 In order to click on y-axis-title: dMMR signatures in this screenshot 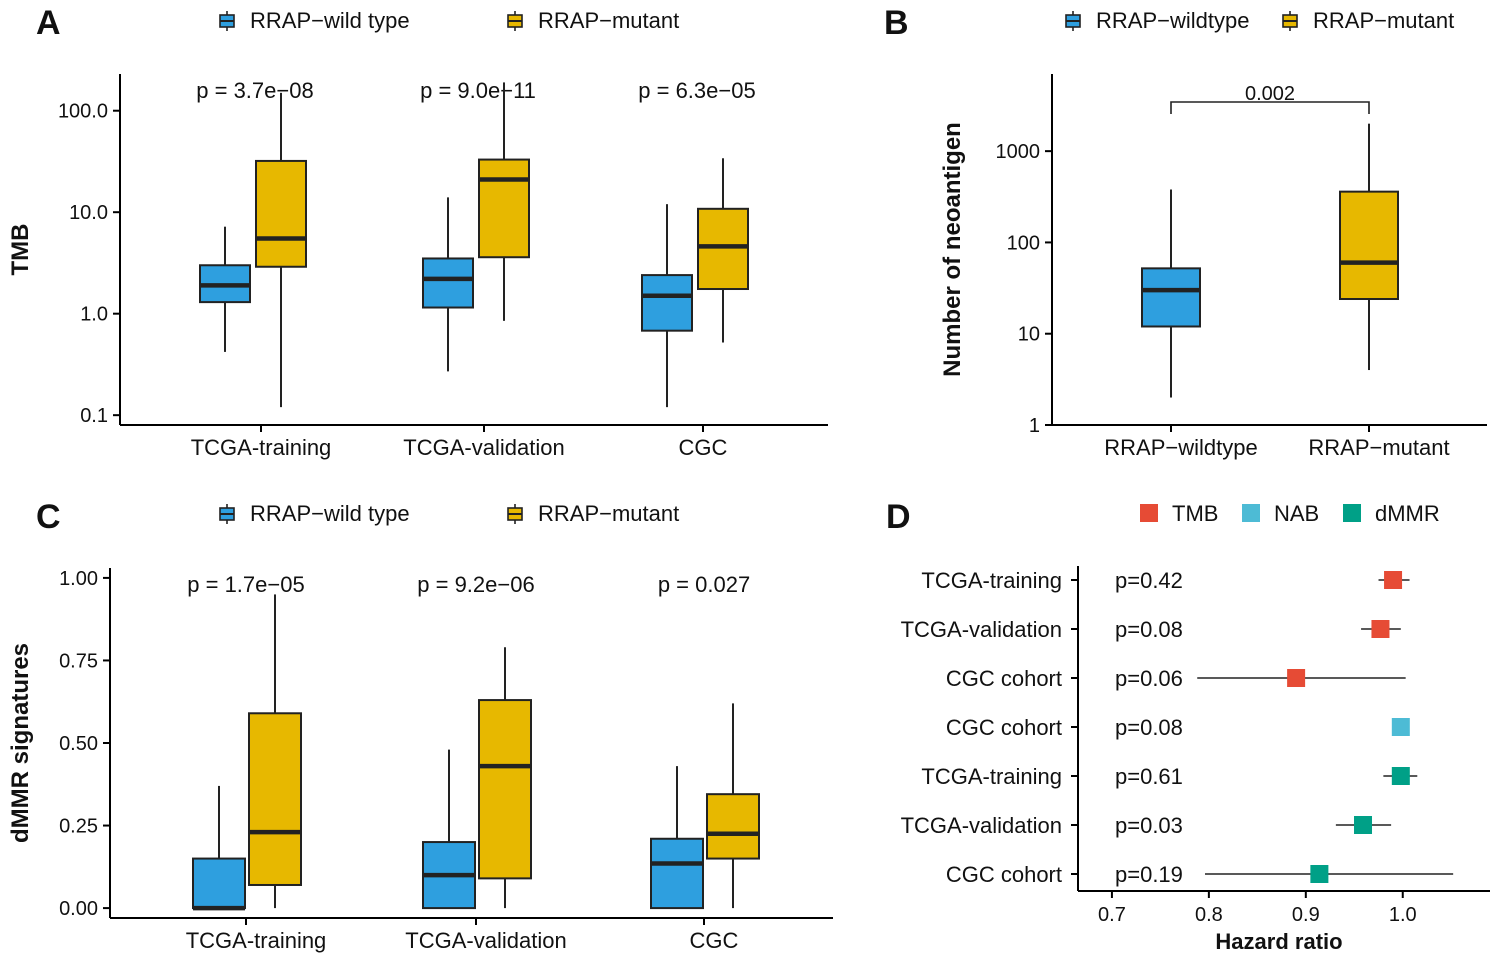, I will do `click(20, 743)`.